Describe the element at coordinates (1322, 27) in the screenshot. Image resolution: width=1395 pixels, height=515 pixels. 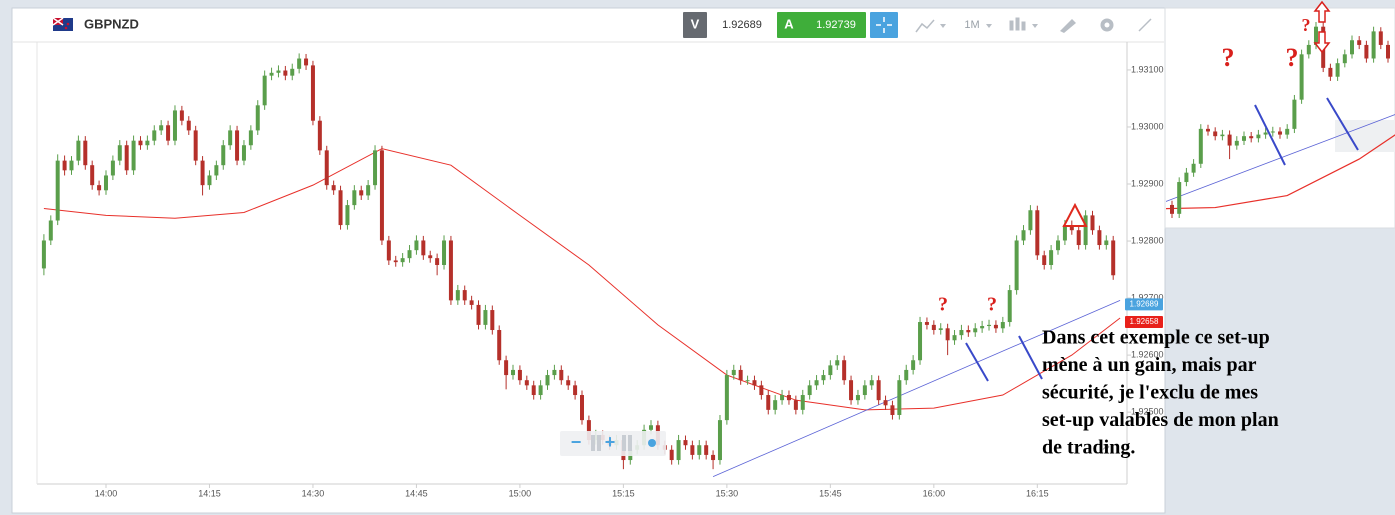
I see `inset-arrows` at that location.